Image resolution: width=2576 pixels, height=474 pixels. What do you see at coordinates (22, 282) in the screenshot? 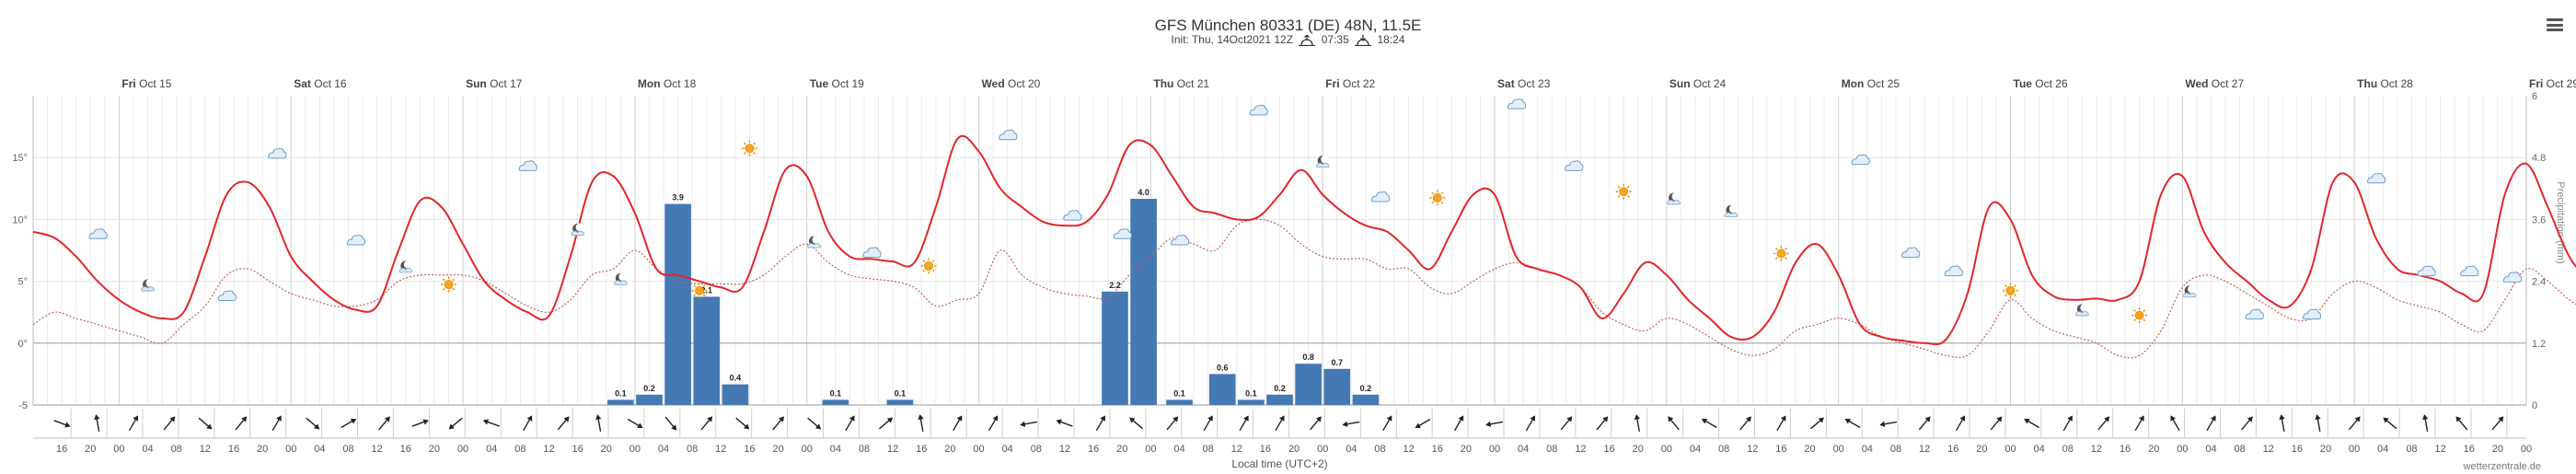
I see `y-tick-label-left: 5°` at bounding box center [22, 282].